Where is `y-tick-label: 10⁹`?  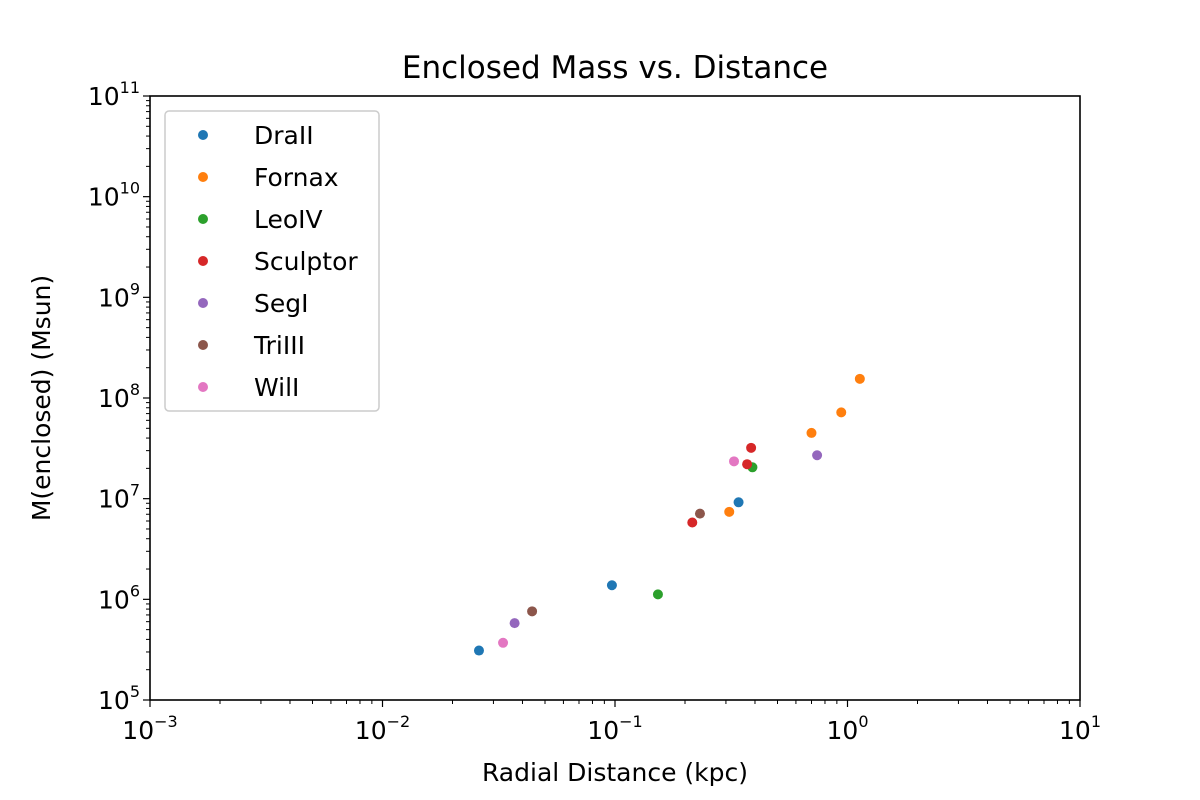
y-tick-label: 10⁹ is located at coordinates (119, 295).